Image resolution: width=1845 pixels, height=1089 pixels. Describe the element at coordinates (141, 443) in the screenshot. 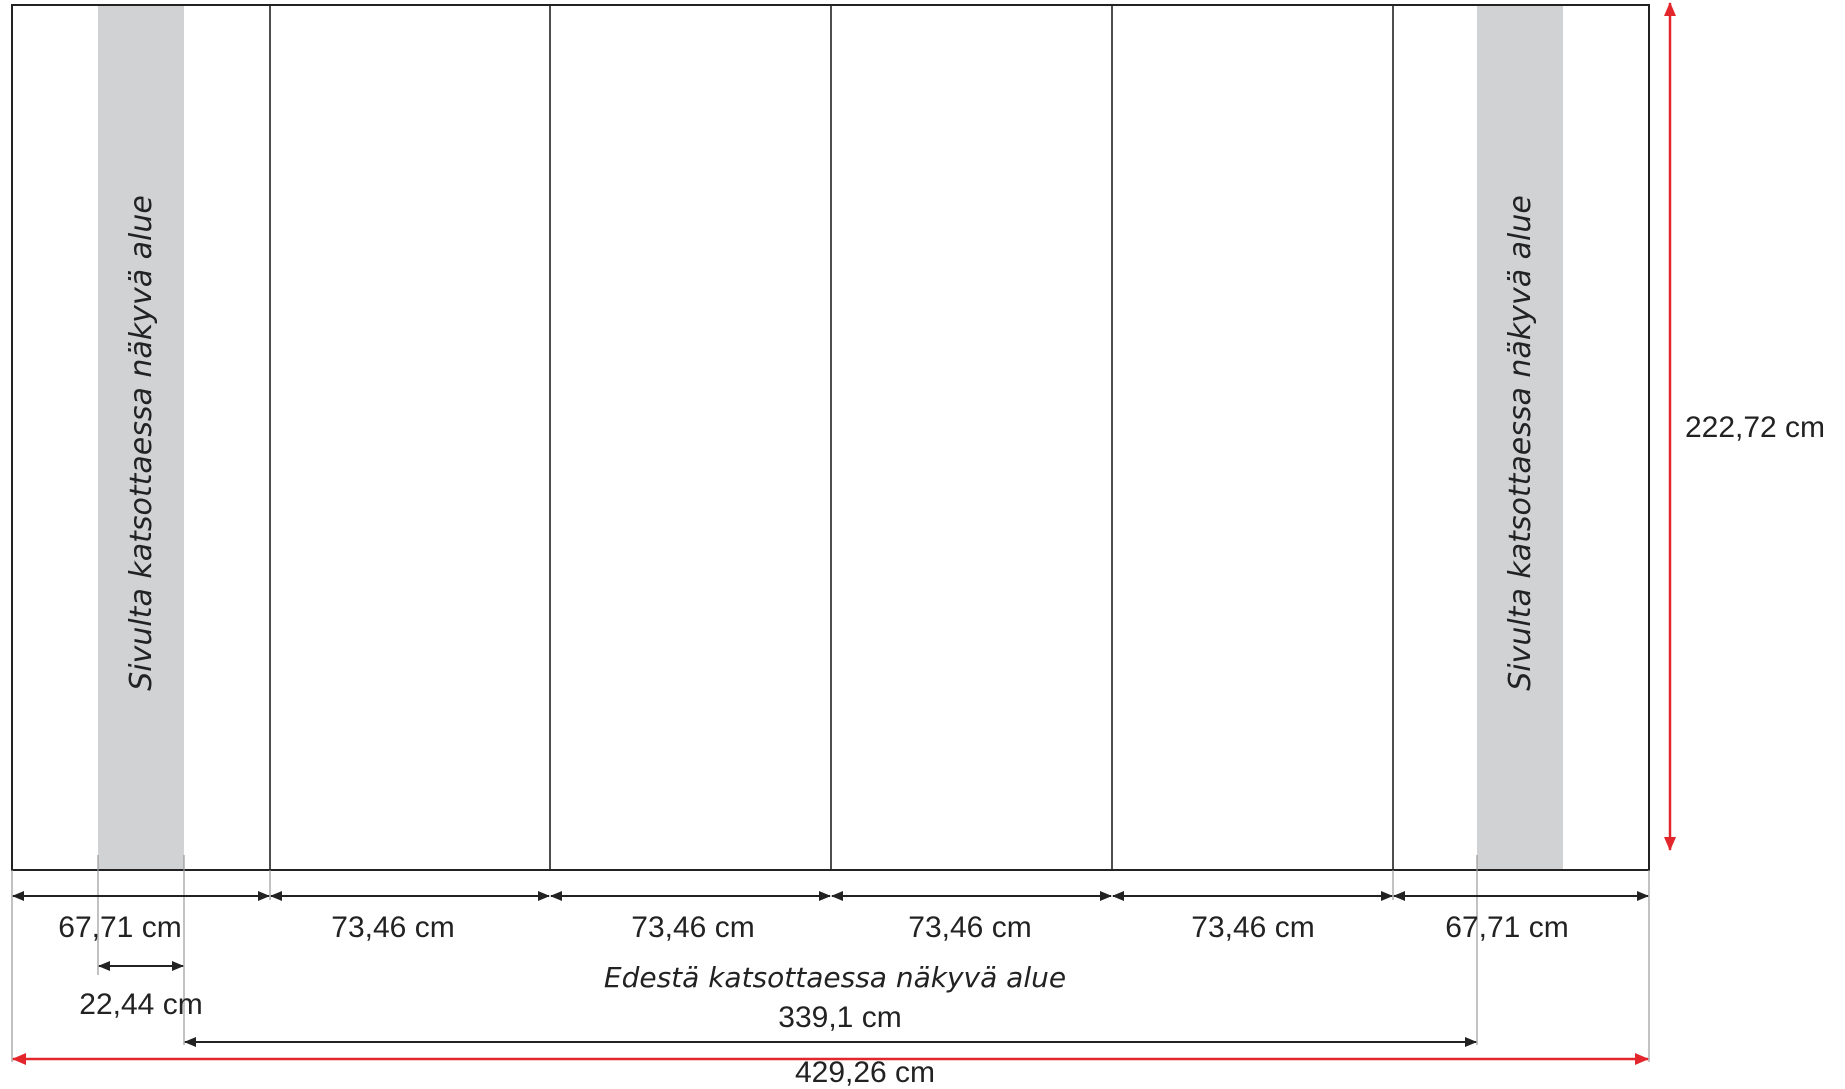

I see `left-side-label: Sivulta katsottaessa näkyvä alue` at that location.